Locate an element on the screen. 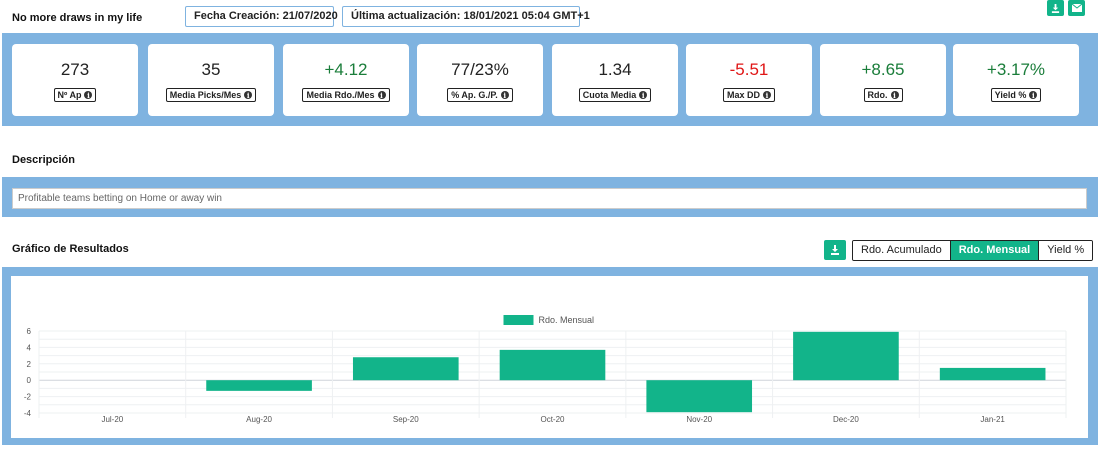 The width and height of the screenshot is (1100, 450). description-heading: Descripción is located at coordinates (43, 160).